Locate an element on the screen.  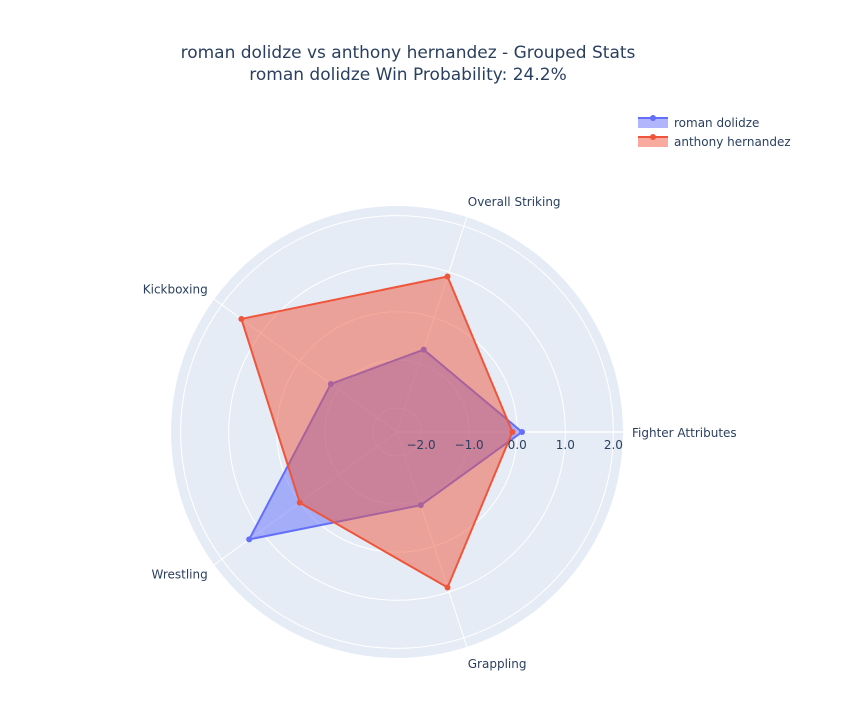
axis-label: Grappling is located at coordinates (497, 664).